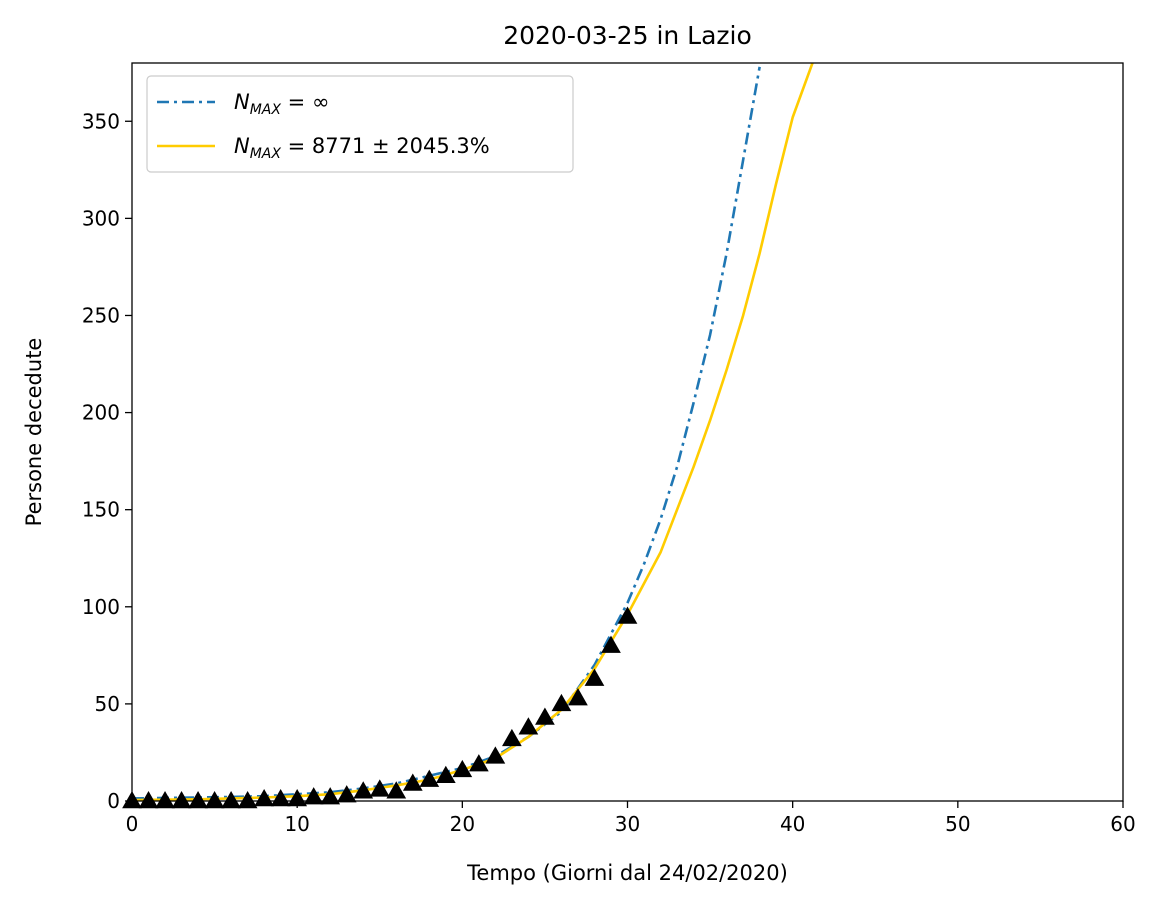  What do you see at coordinates (107, 704) in the screenshot?
I see `y-tick-label: 50` at bounding box center [107, 704].